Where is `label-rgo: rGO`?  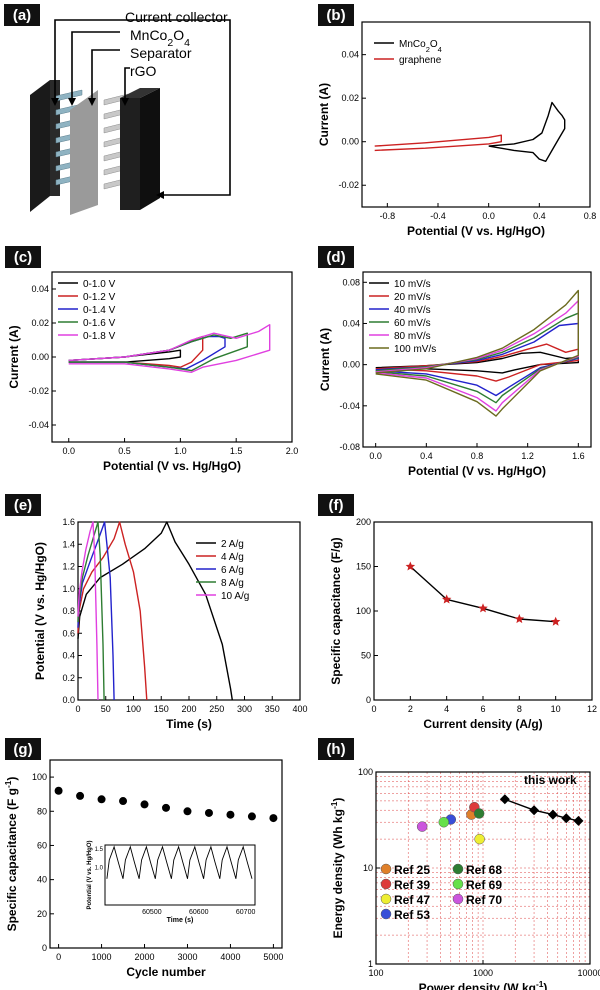 label-rgo: rGO is located at coordinates (143, 71).